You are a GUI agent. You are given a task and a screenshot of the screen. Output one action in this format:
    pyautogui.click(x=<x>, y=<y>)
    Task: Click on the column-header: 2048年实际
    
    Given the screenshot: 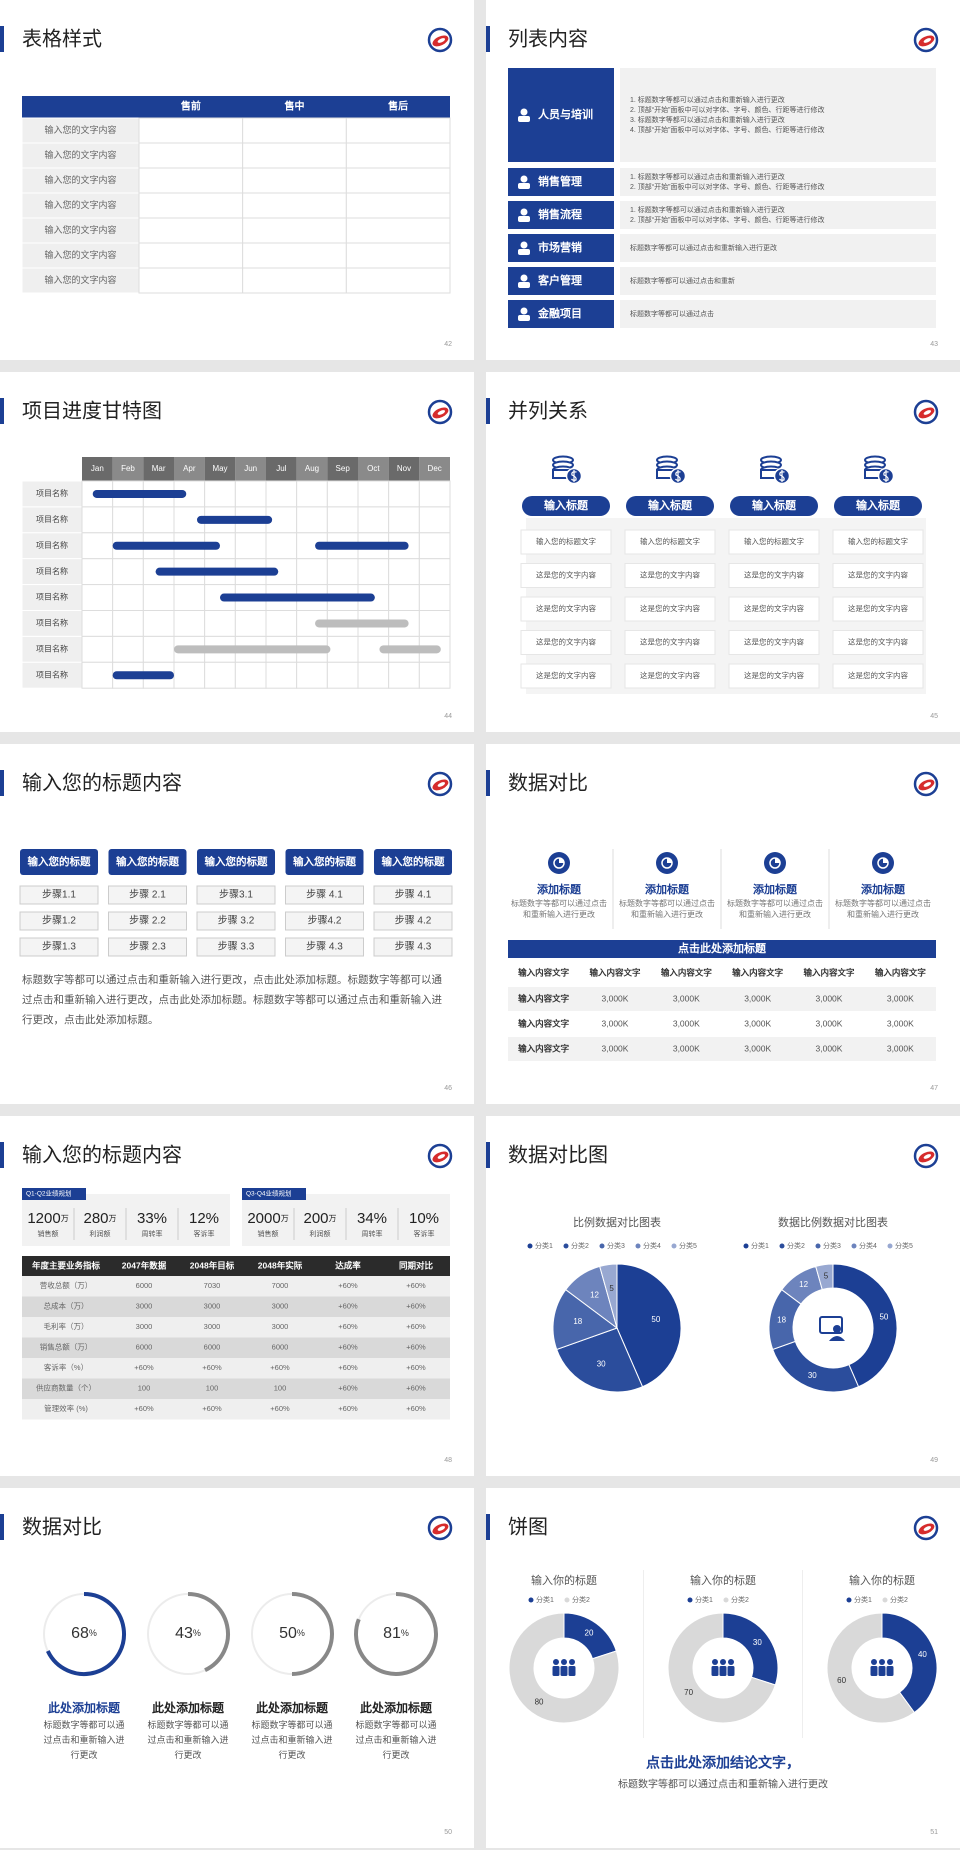 What is the action you would take?
    pyautogui.click(x=280, y=1265)
    